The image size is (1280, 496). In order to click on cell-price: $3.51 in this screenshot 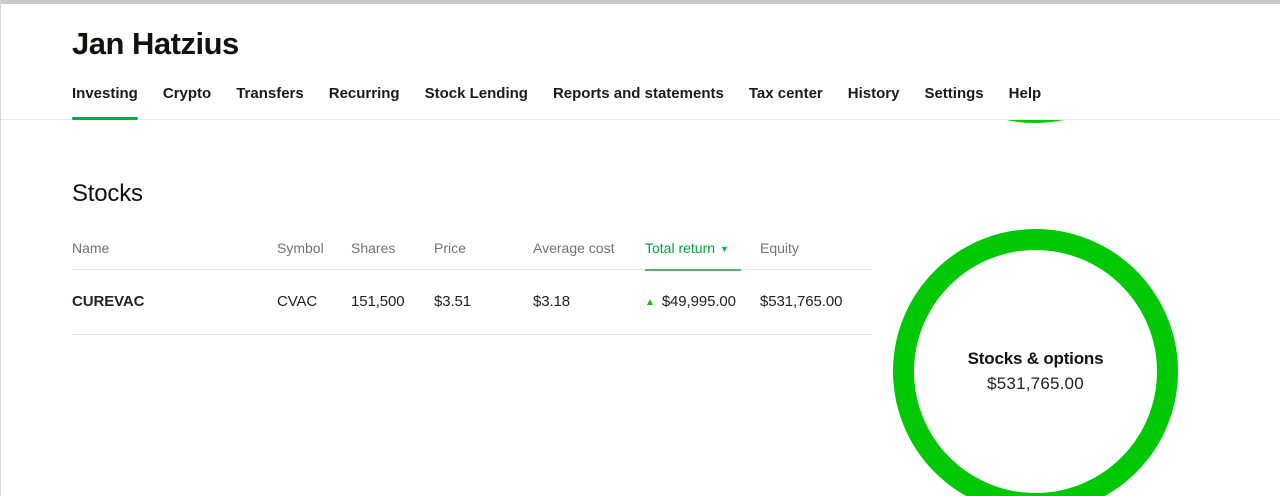, I will do `click(453, 301)`.